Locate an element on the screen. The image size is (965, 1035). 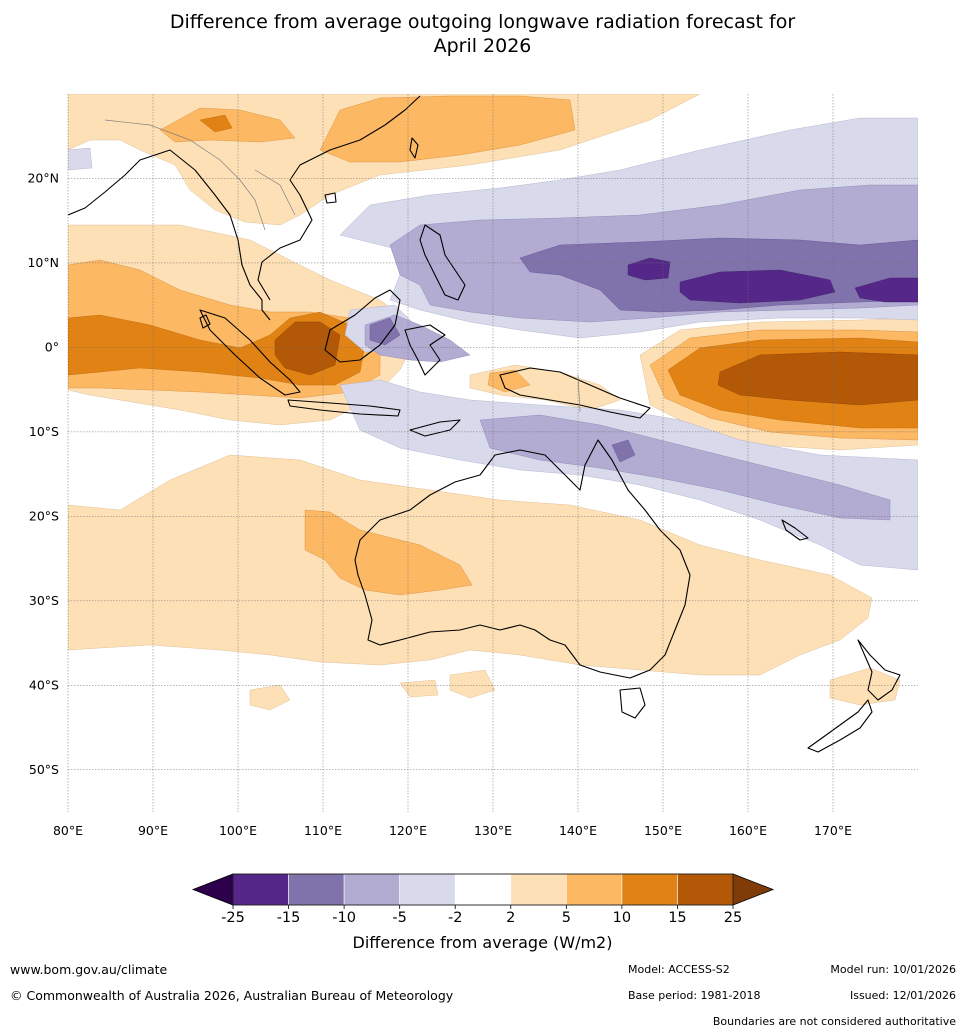
border-india-china is located at coordinates (162, 140).